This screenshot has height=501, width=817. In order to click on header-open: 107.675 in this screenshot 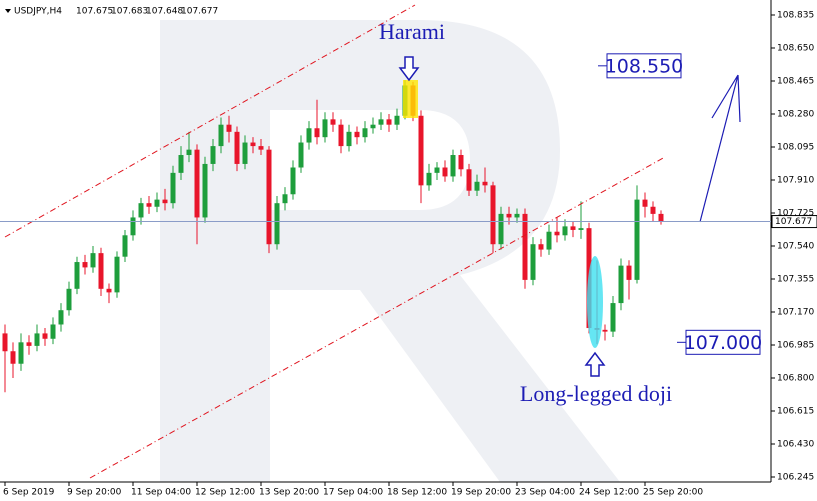, I will do `click(94, 12)`.